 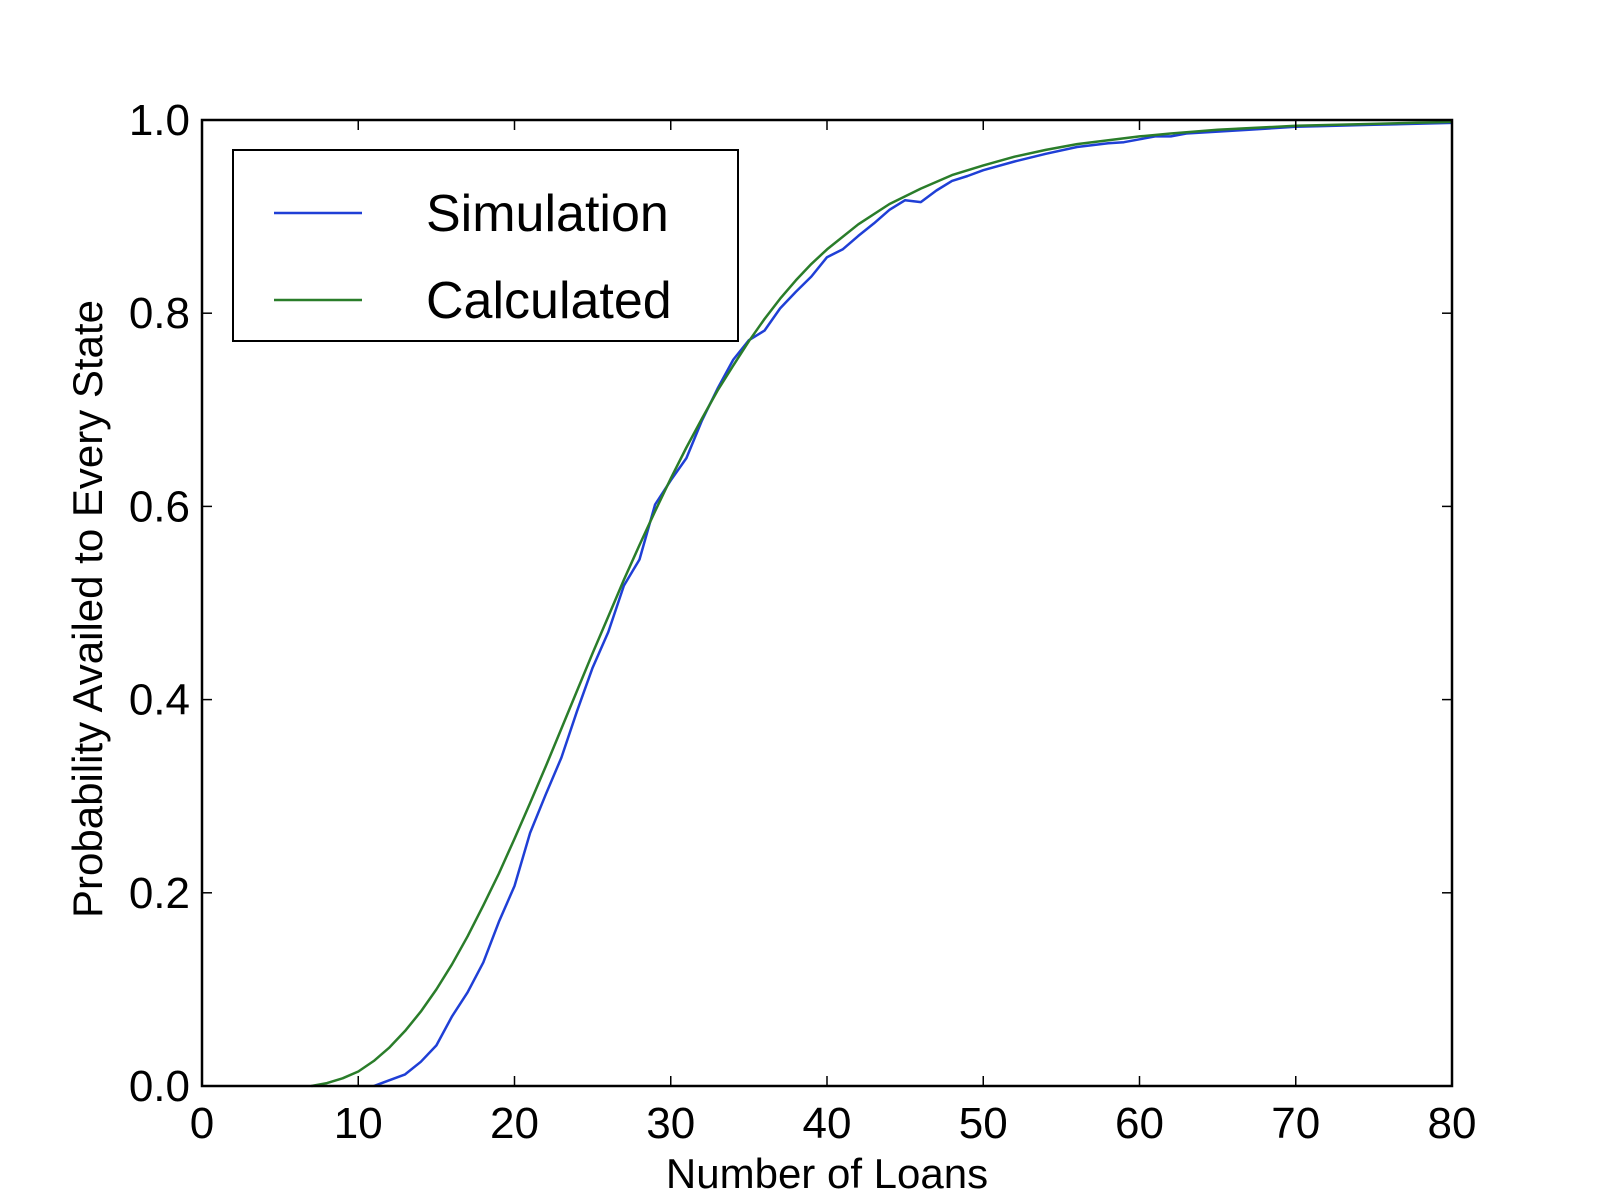 What do you see at coordinates (159, 506) in the screenshot?
I see `y-tick-label: 0.6` at bounding box center [159, 506].